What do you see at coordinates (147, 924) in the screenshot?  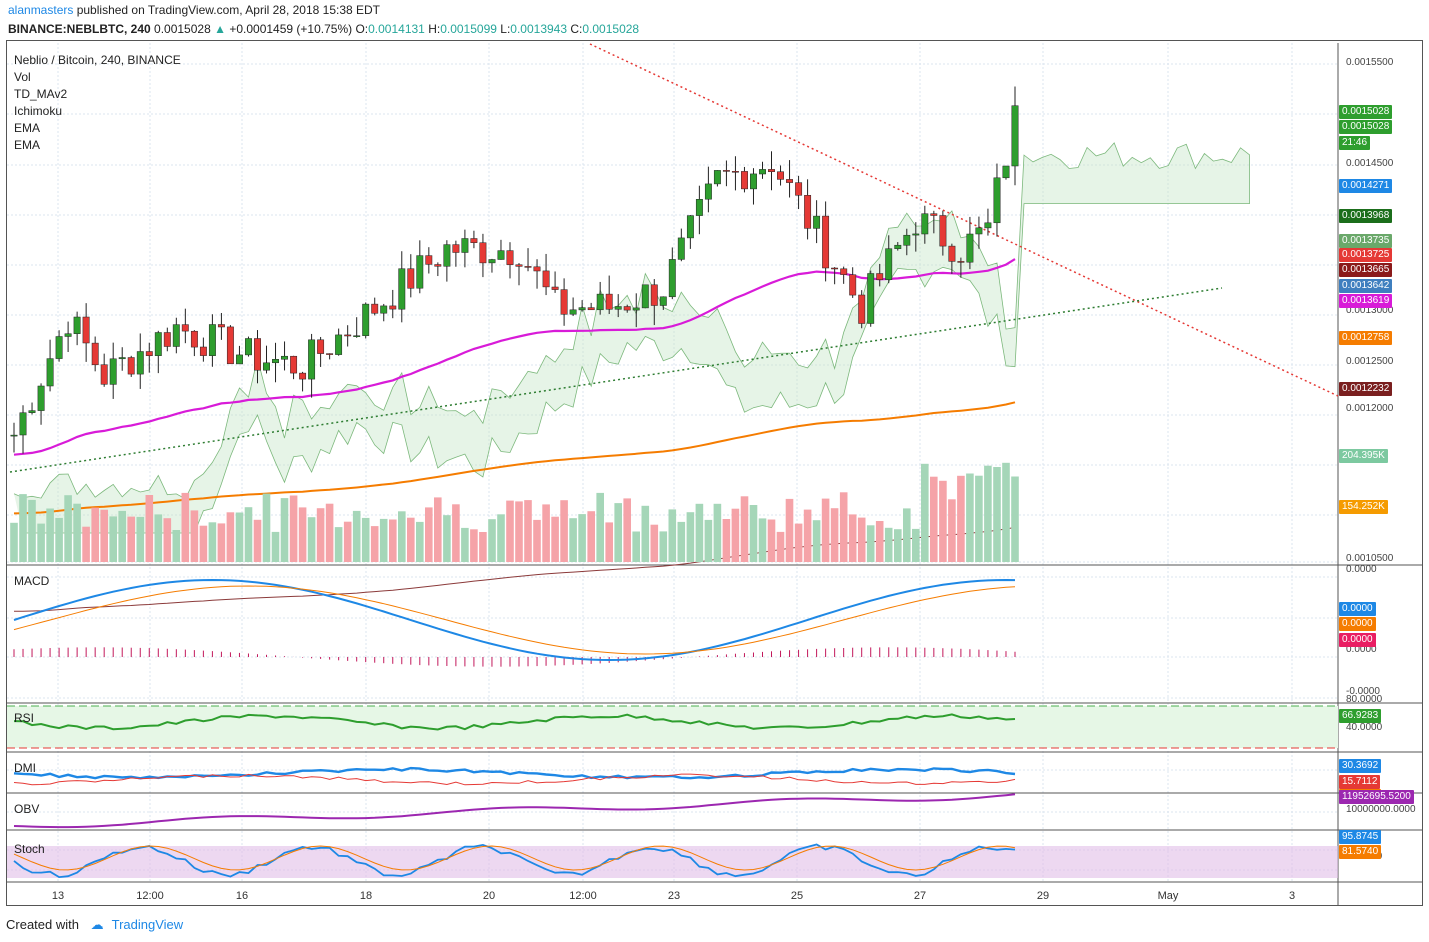 I see `tradingview-brand: TradingView` at bounding box center [147, 924].